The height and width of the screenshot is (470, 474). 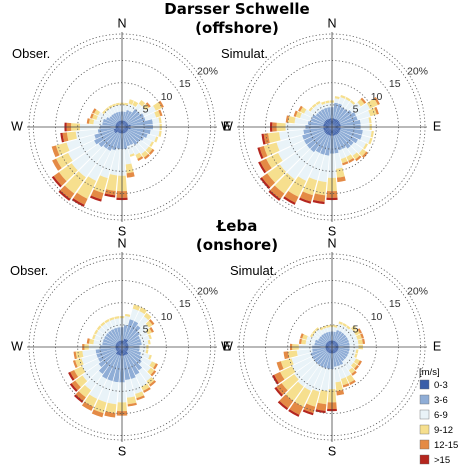 I want to click on rose-wedge-s19-b0, so click(x=331, y=350).